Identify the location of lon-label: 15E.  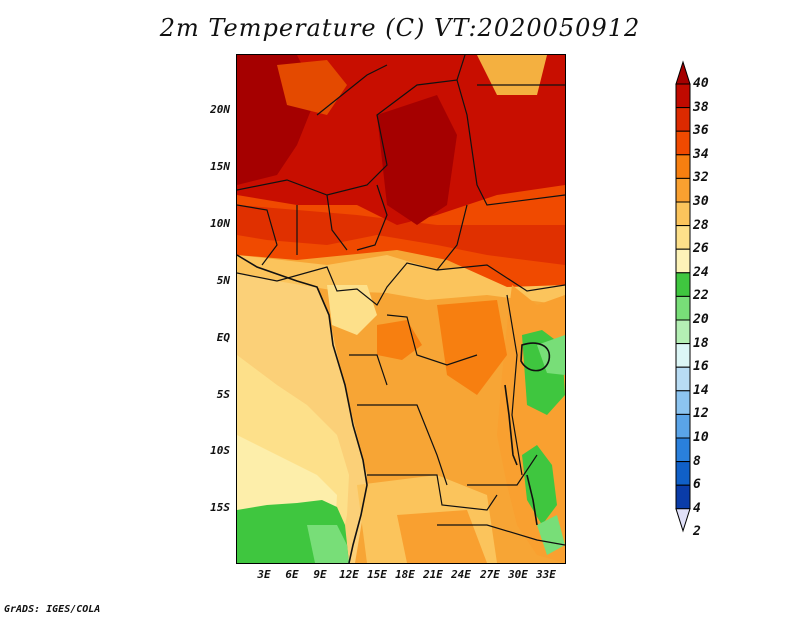
(377, 574).